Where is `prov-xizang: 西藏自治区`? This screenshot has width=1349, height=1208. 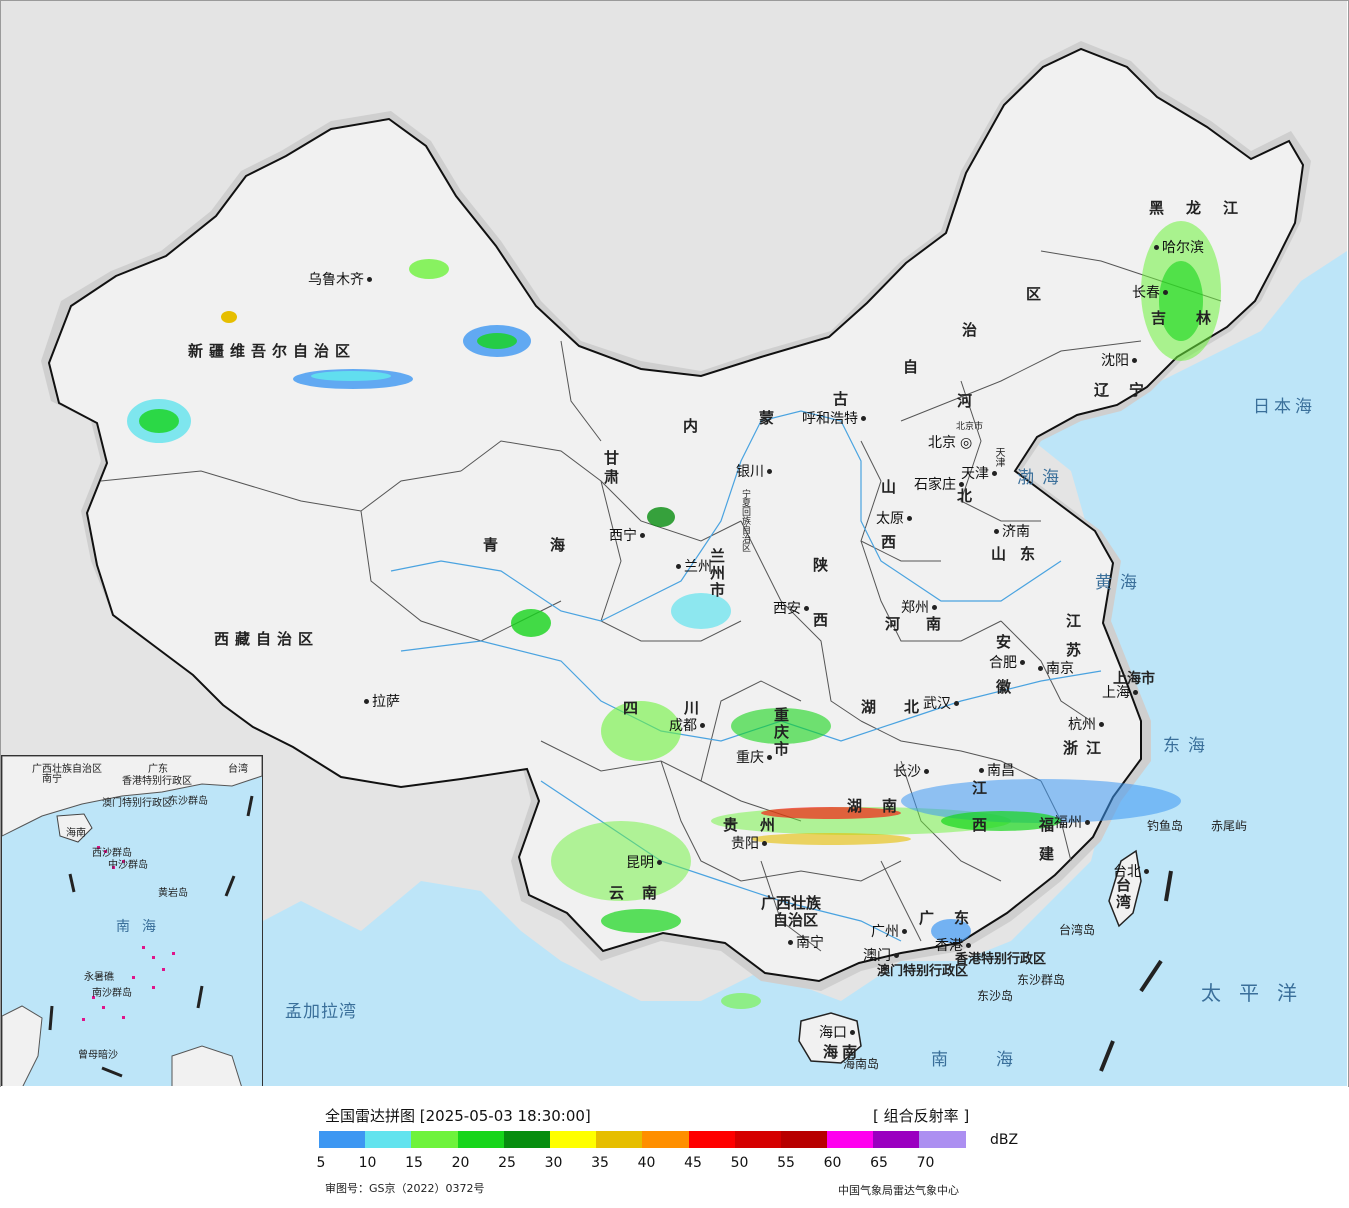 prov-xizang: 西藏自治区 is located at coordinates (267, 639).